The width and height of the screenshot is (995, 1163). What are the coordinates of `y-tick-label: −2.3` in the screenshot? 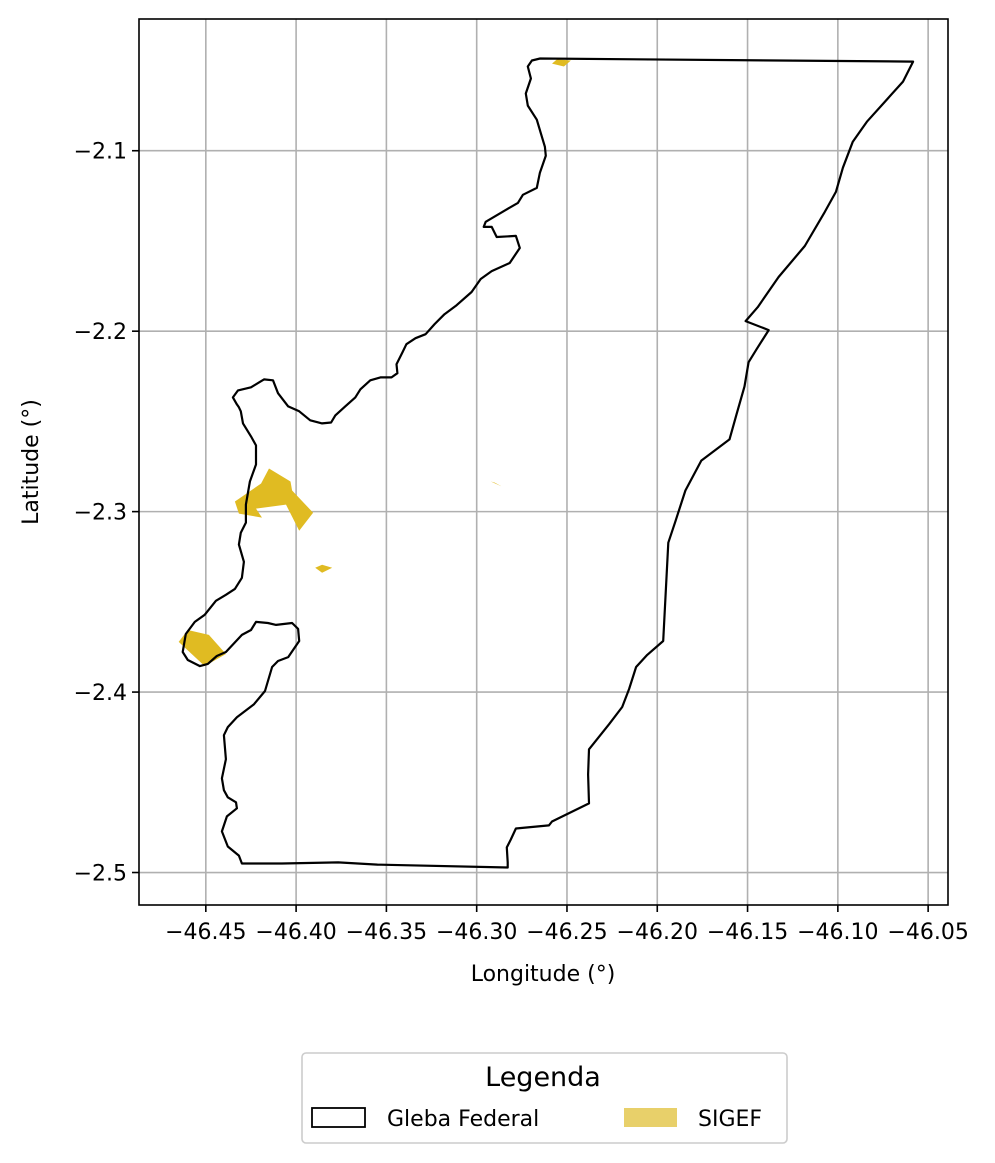 It's located at (100, 513).